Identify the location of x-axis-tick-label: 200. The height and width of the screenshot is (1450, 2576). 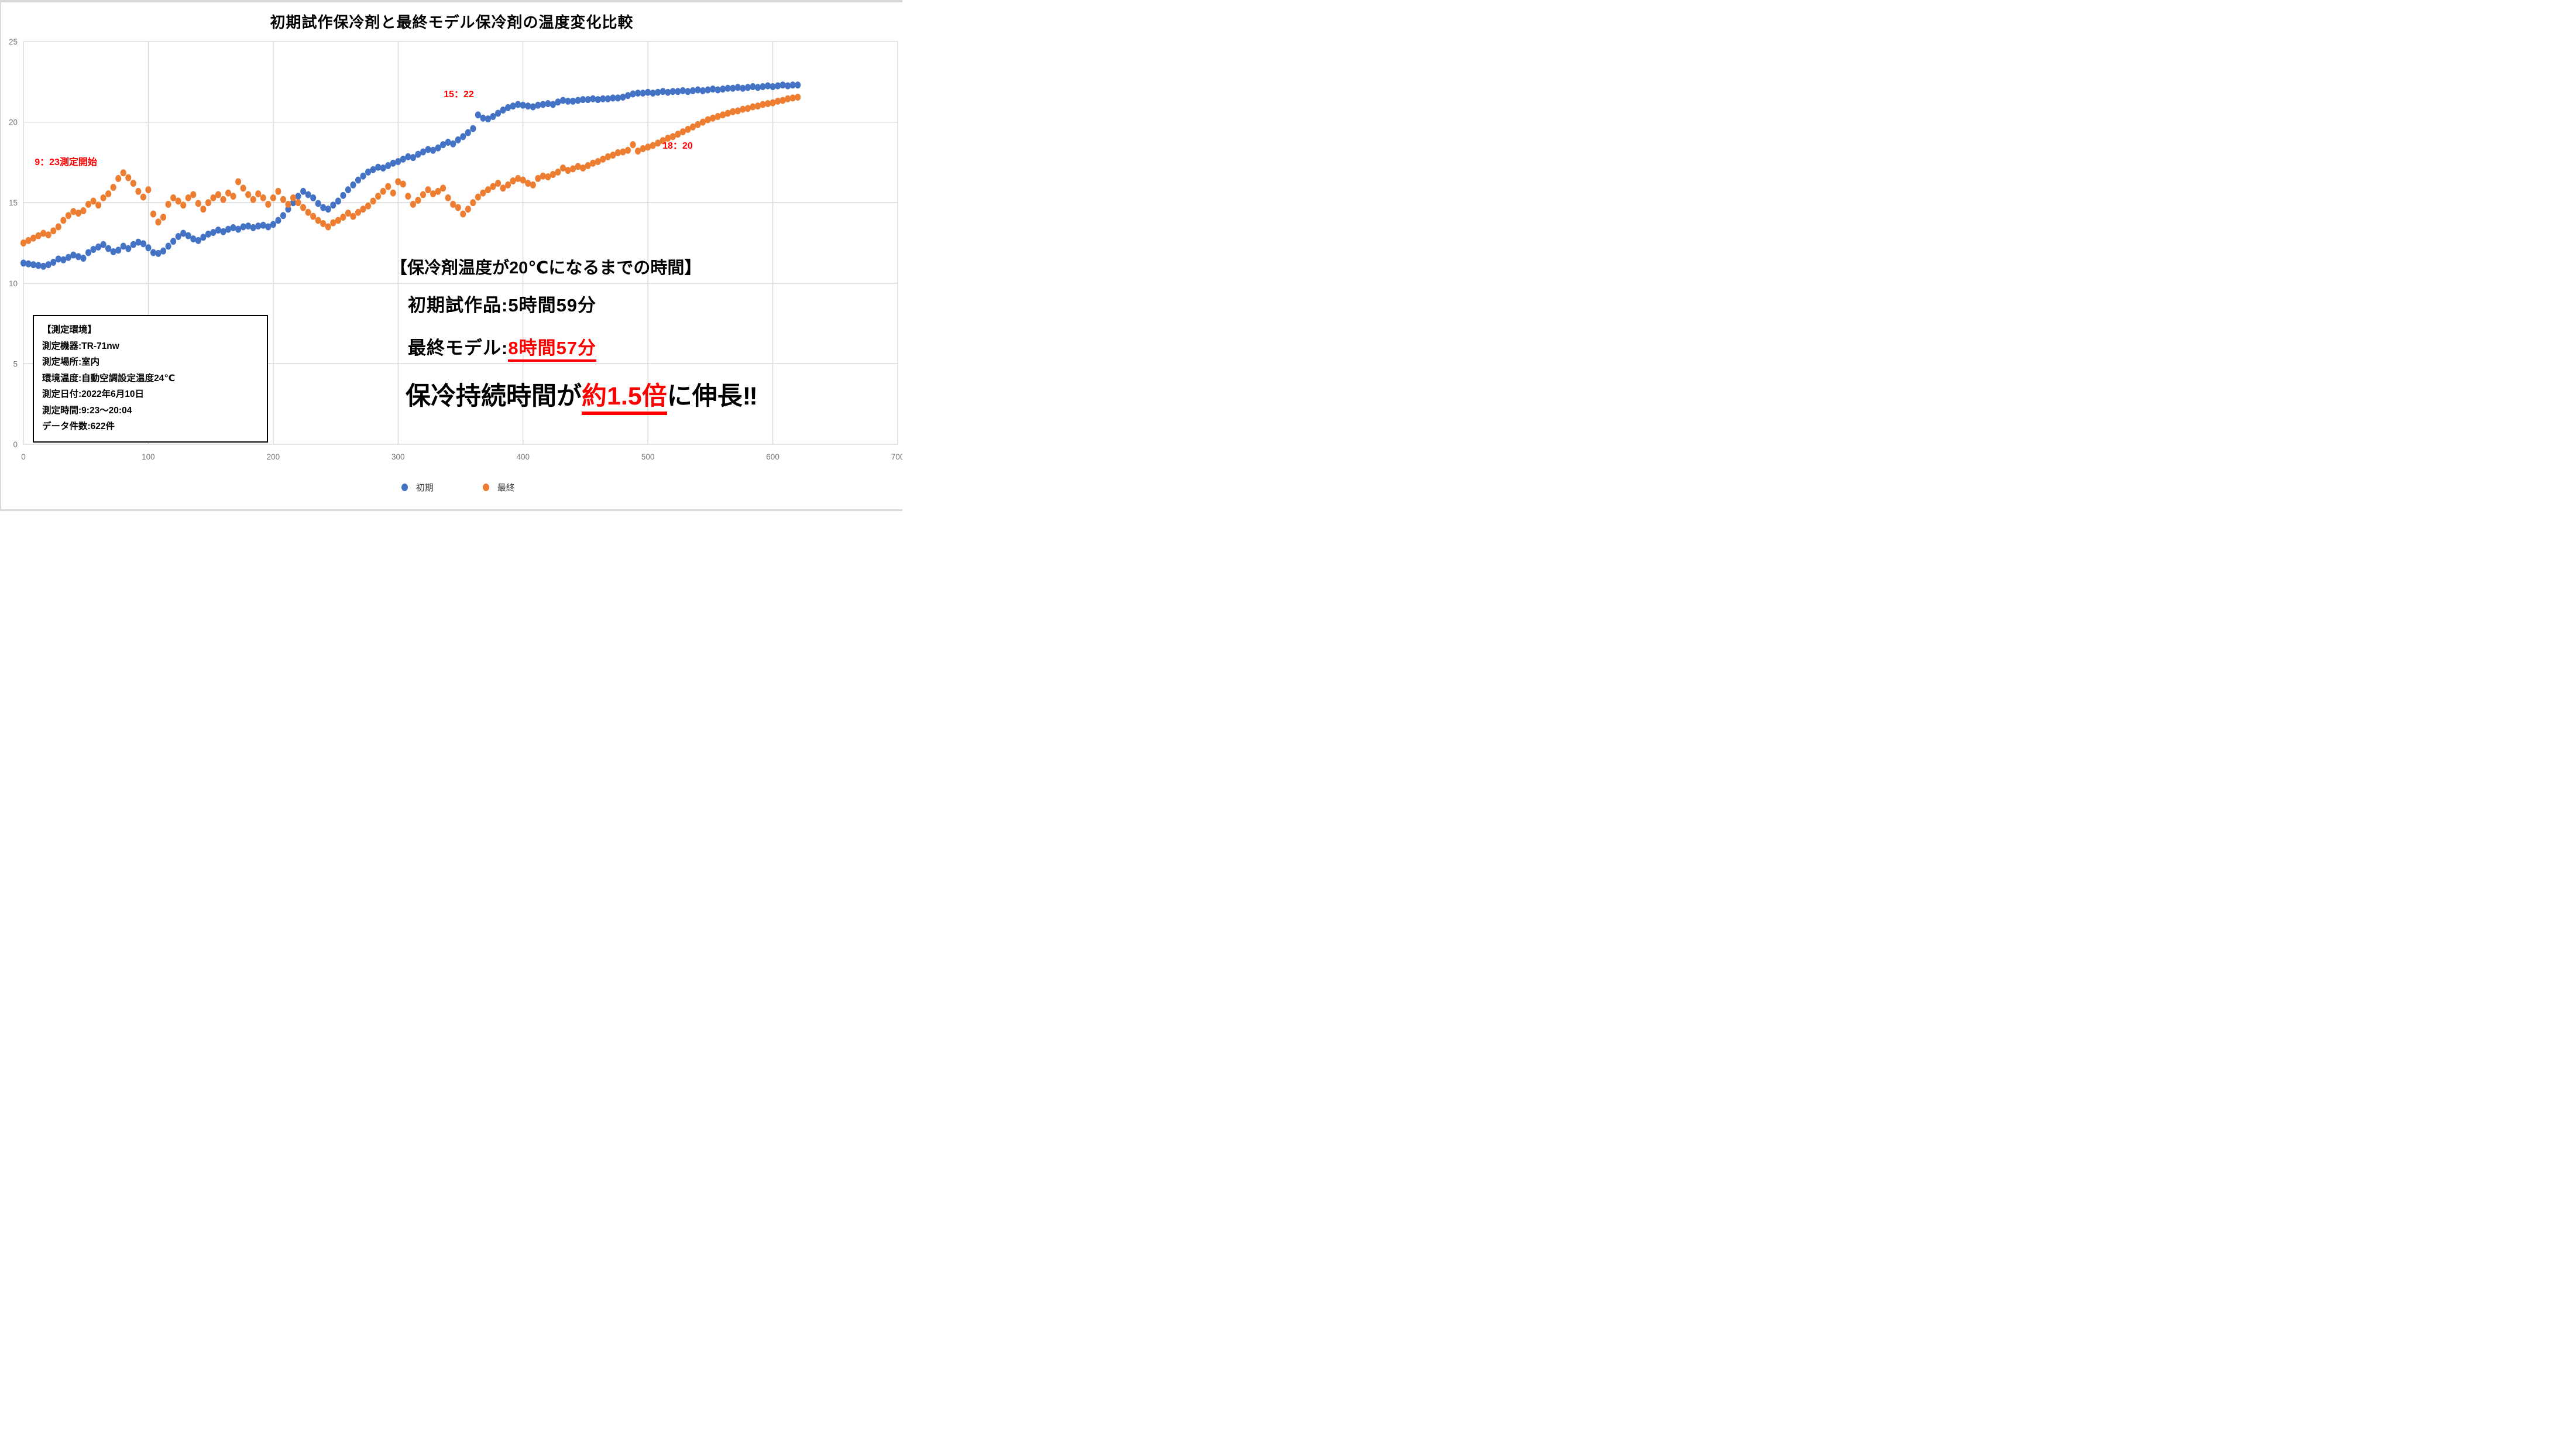
(273, 457).